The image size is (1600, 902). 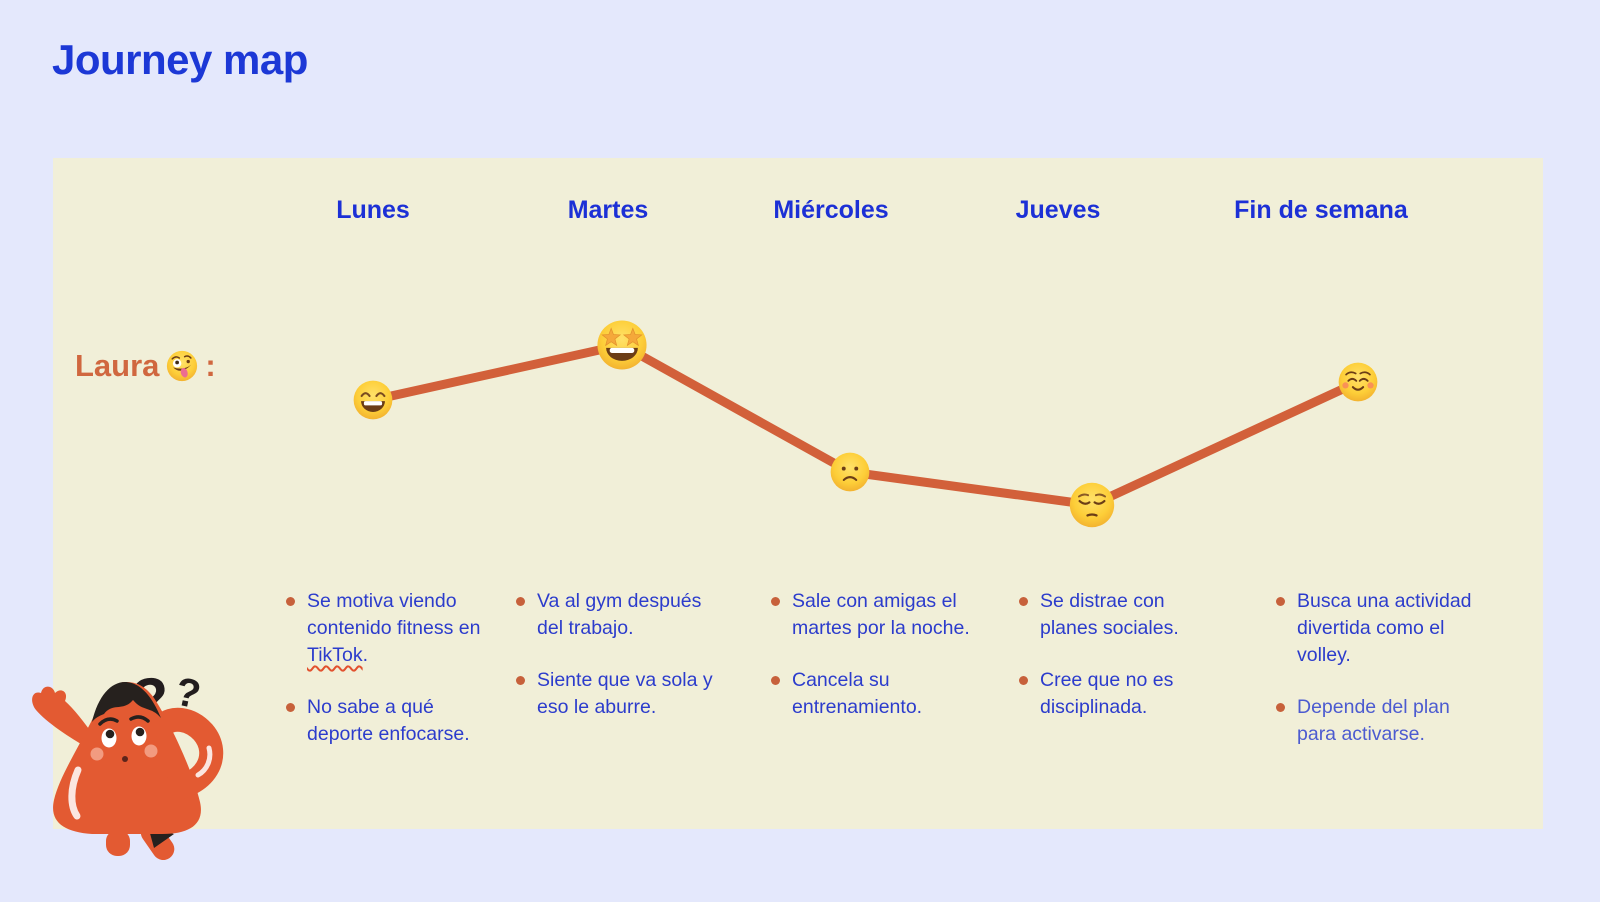 What do you see at coordinates (373, 400) in the screenshot?
I see `mood-point-lunes-grinning-face-icon` at bounding box center [373, 400].